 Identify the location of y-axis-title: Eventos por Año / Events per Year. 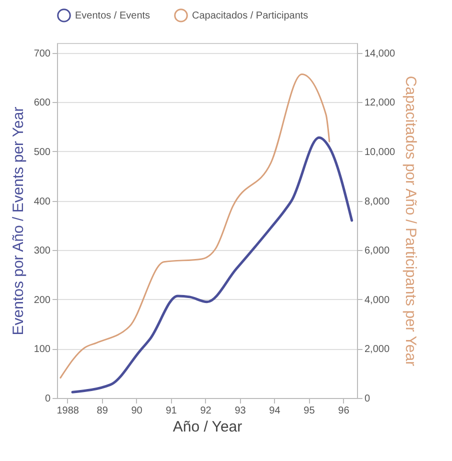
(18, 221).